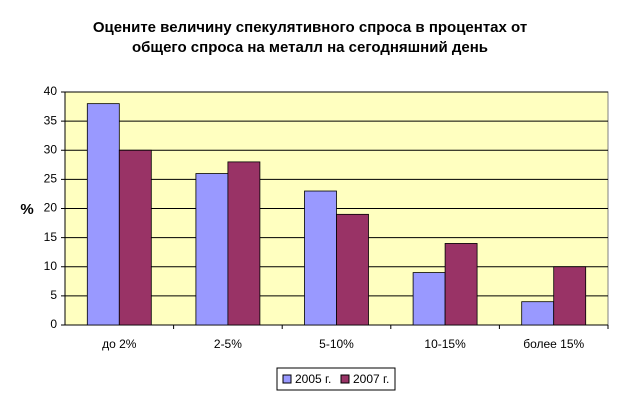  I want to click on x-tick-label: более 15%, so click(553, 344).